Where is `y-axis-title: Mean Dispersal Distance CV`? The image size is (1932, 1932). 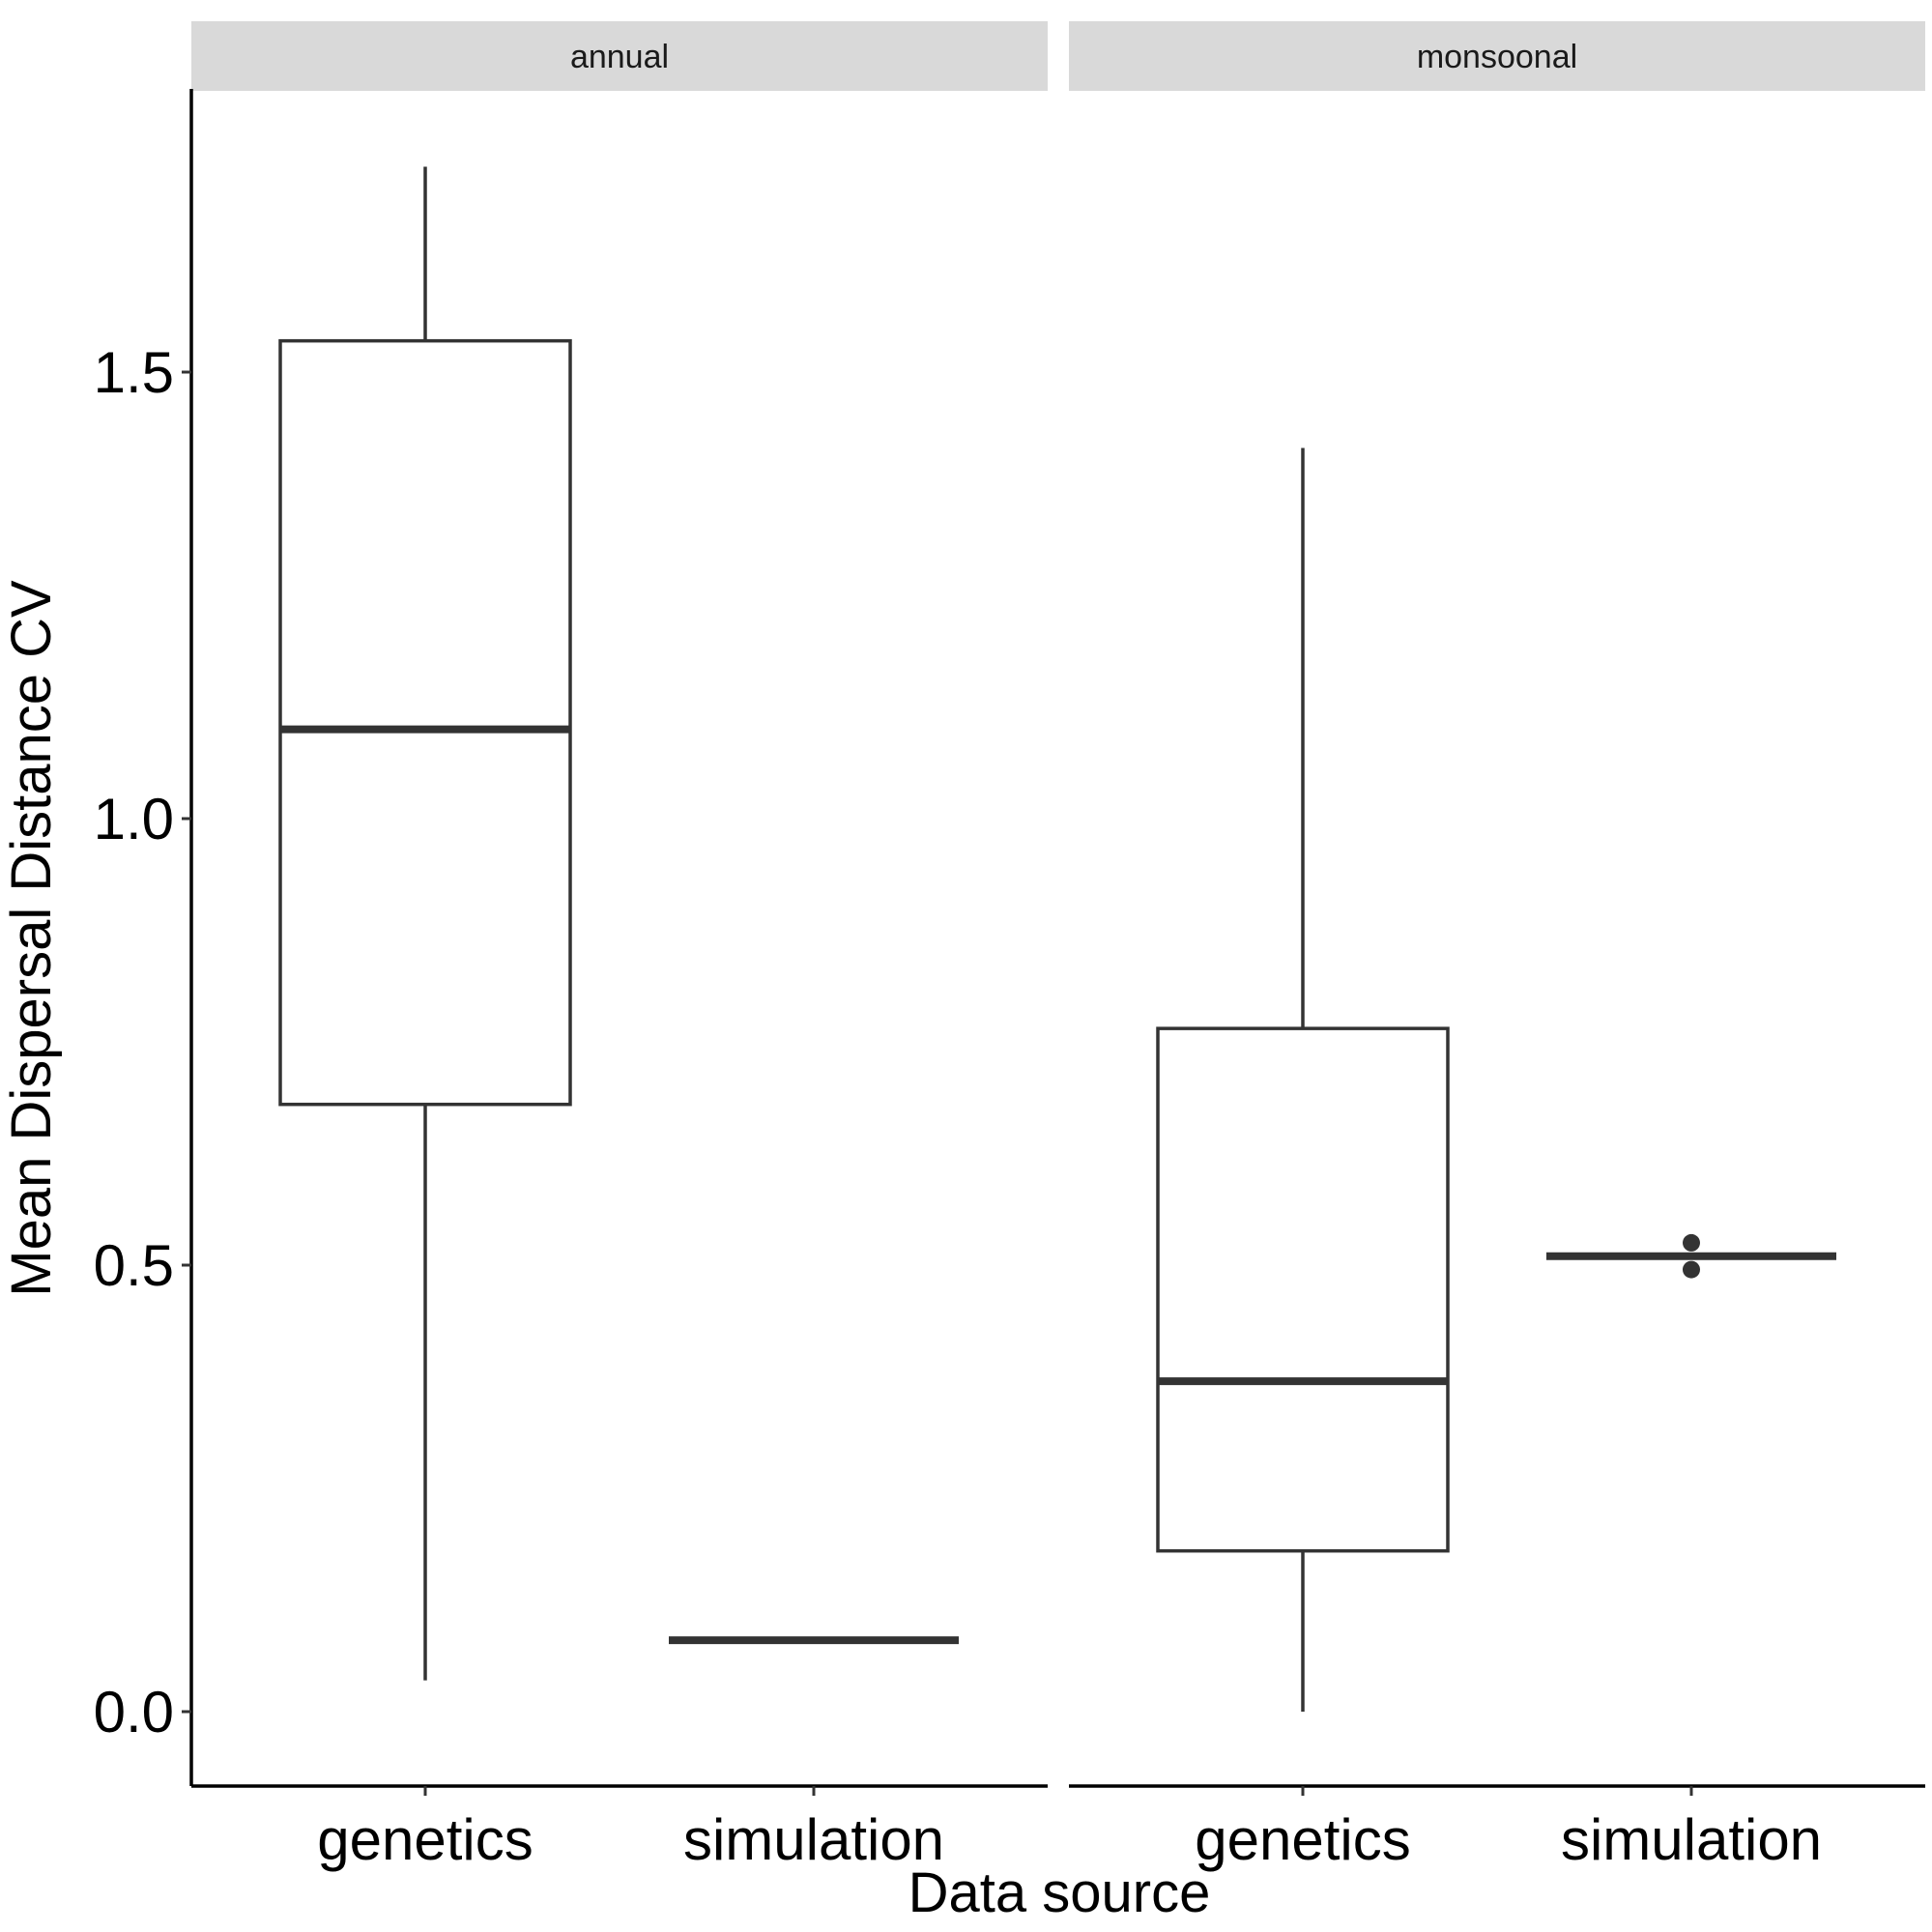 y-axis-title: Mean Dispersal Distance CV is located at coordinates (32, 938).